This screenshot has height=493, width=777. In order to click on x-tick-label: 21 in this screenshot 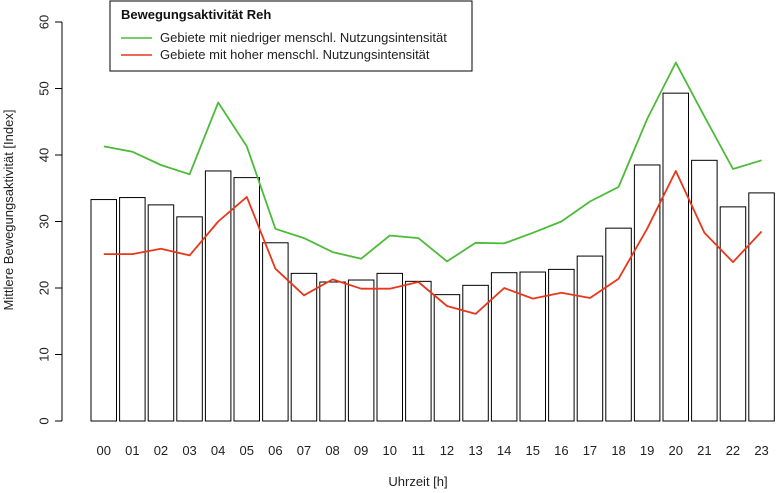, I will do `click(704, 450)`.